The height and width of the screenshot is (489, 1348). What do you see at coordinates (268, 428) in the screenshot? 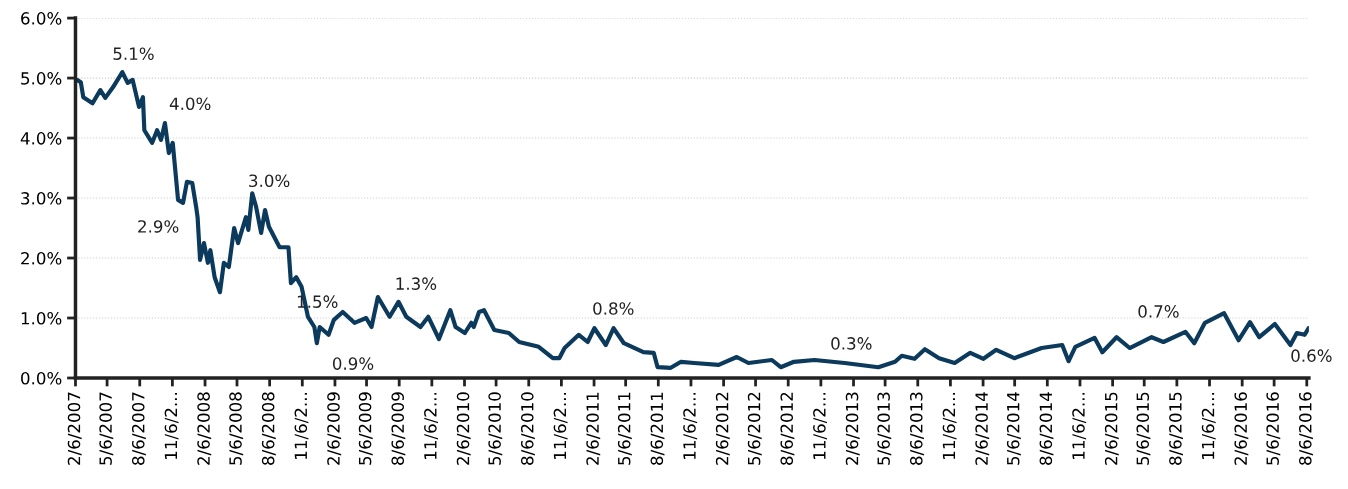
I see `x-tick-label: 8/6/2008` at bounding box center [268, 428].